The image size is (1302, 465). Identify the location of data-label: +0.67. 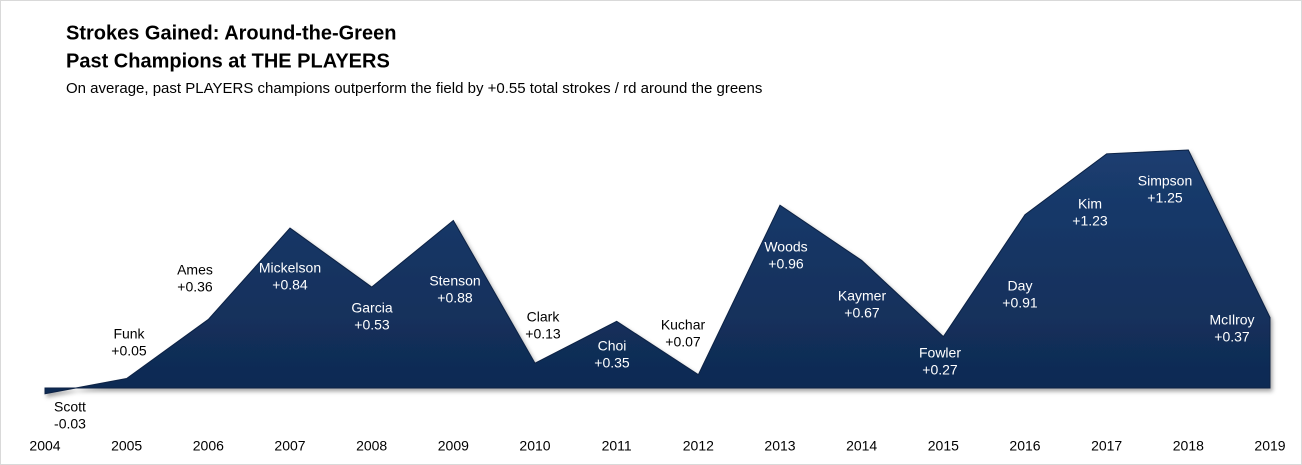
(862, 313).